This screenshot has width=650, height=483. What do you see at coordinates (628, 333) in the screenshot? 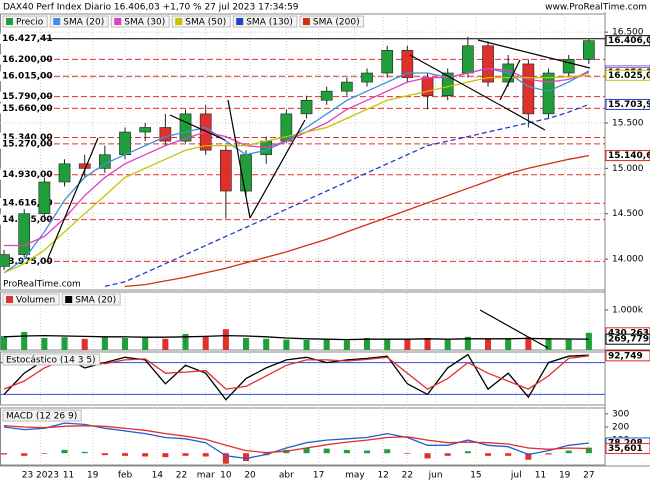
I see `last-value-label: 430,263` at bounding box center [628, 333].